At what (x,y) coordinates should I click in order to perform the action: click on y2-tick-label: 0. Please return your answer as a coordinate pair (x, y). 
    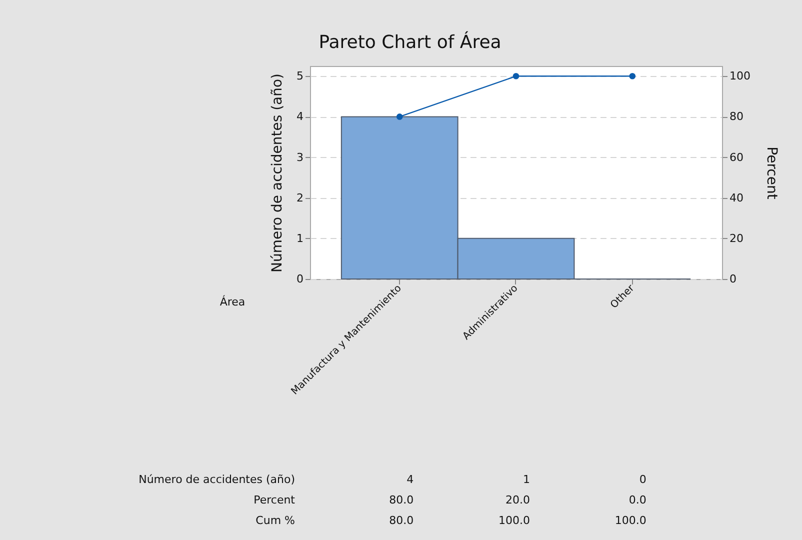
    Looking at the image, I should click on (733, 279).